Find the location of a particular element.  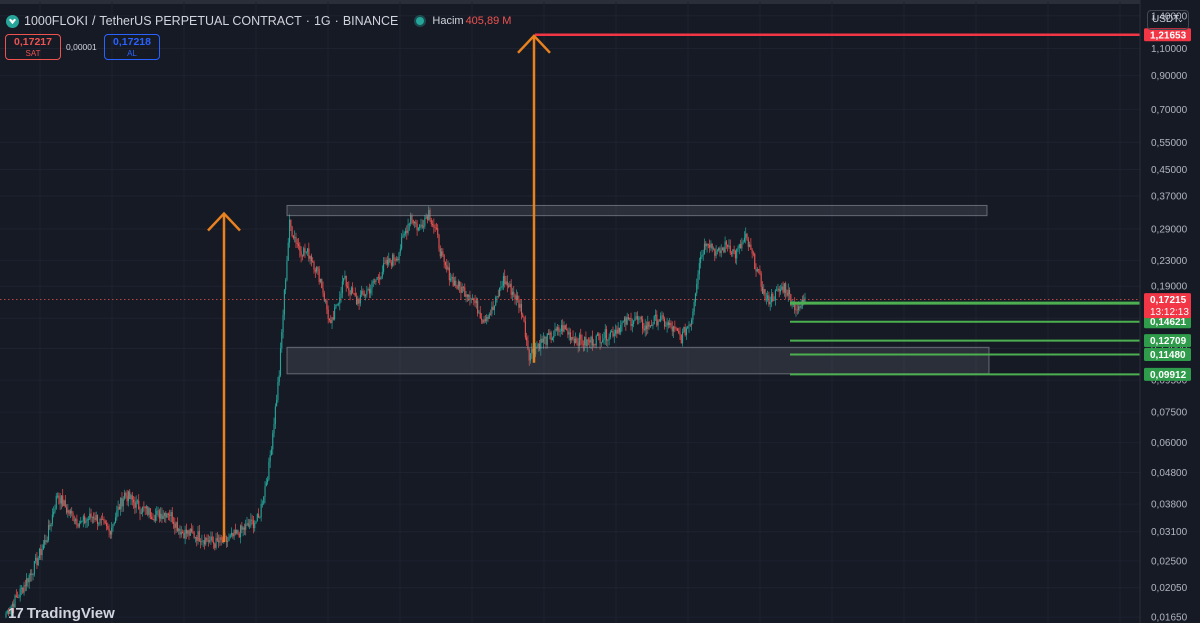

resistance-zone is located at coordinates (637, 210).